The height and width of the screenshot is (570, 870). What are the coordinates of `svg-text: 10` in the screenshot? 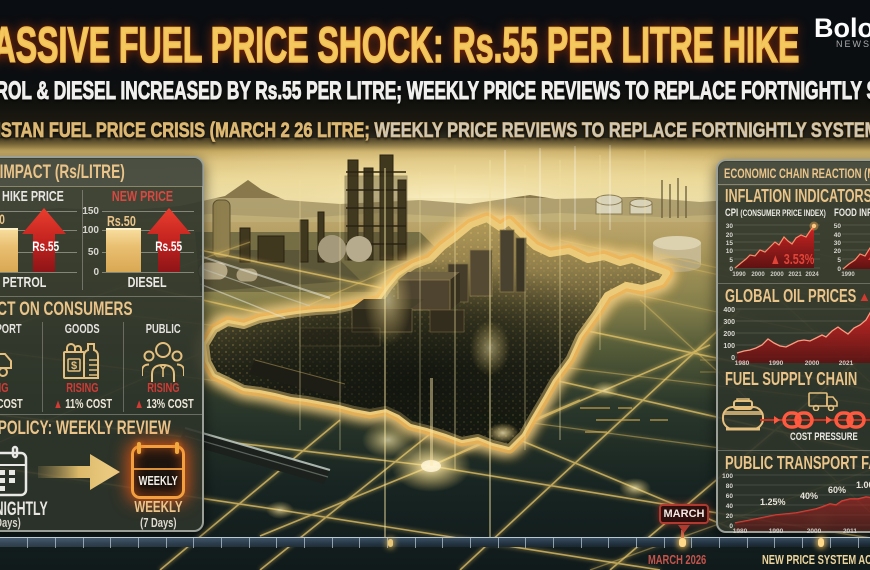 It's located at (730, 251).